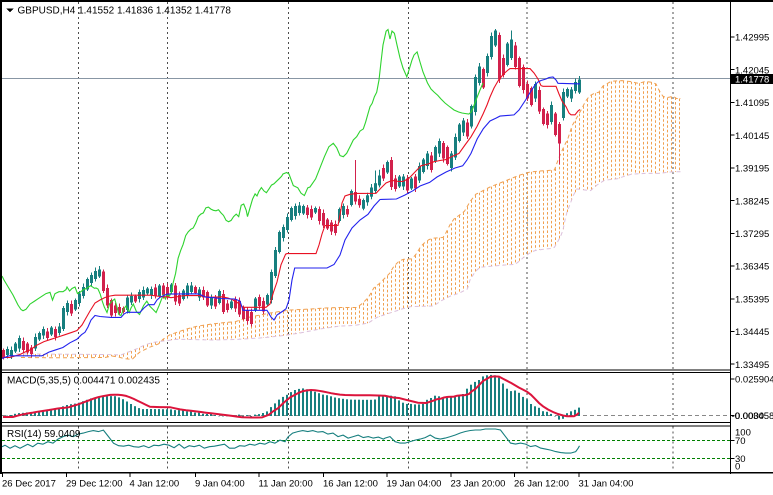 The image size is (773, 495). I want to click on svg-text: 1.39195, so click(752, 169).